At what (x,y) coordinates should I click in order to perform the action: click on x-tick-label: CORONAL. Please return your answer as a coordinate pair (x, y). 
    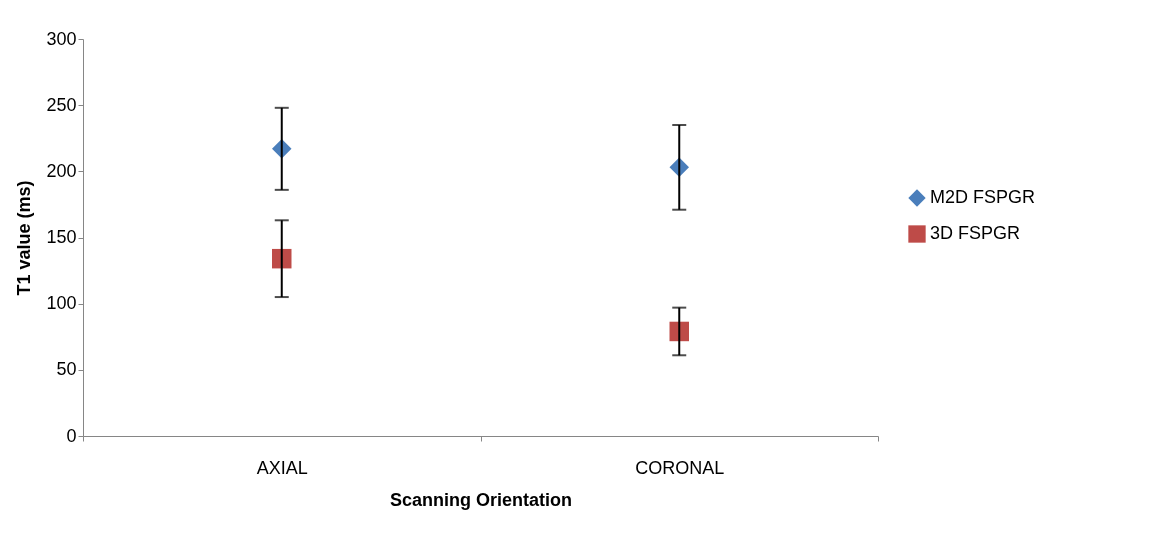
    Looking at the image, I should click on (680, 467).